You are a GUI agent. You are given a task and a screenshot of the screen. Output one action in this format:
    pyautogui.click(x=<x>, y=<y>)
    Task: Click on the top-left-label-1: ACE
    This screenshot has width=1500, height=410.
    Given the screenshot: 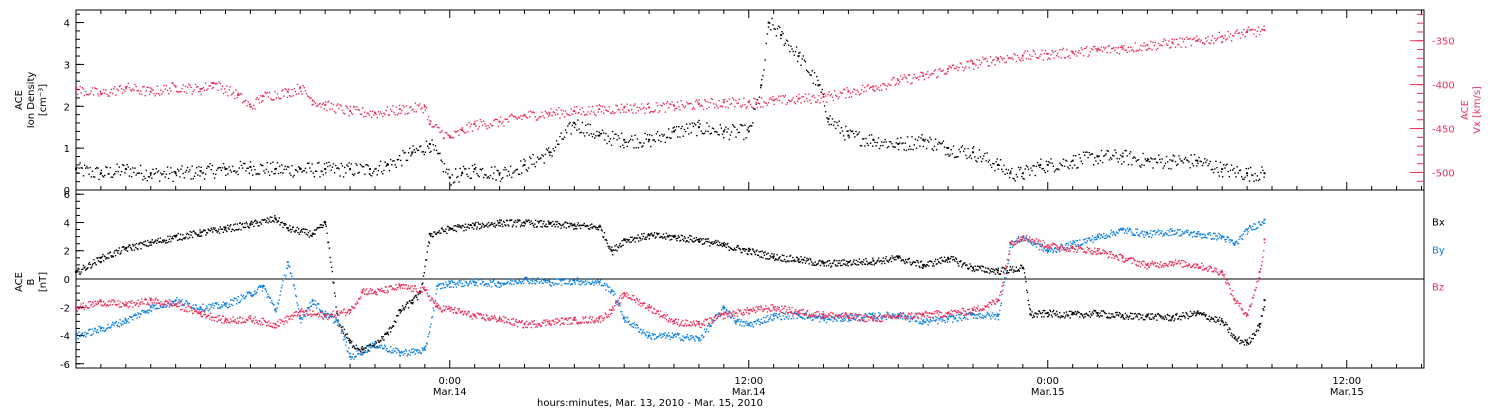 What is the action you would take?
    pyautogui.click(x=19, y=100)
    